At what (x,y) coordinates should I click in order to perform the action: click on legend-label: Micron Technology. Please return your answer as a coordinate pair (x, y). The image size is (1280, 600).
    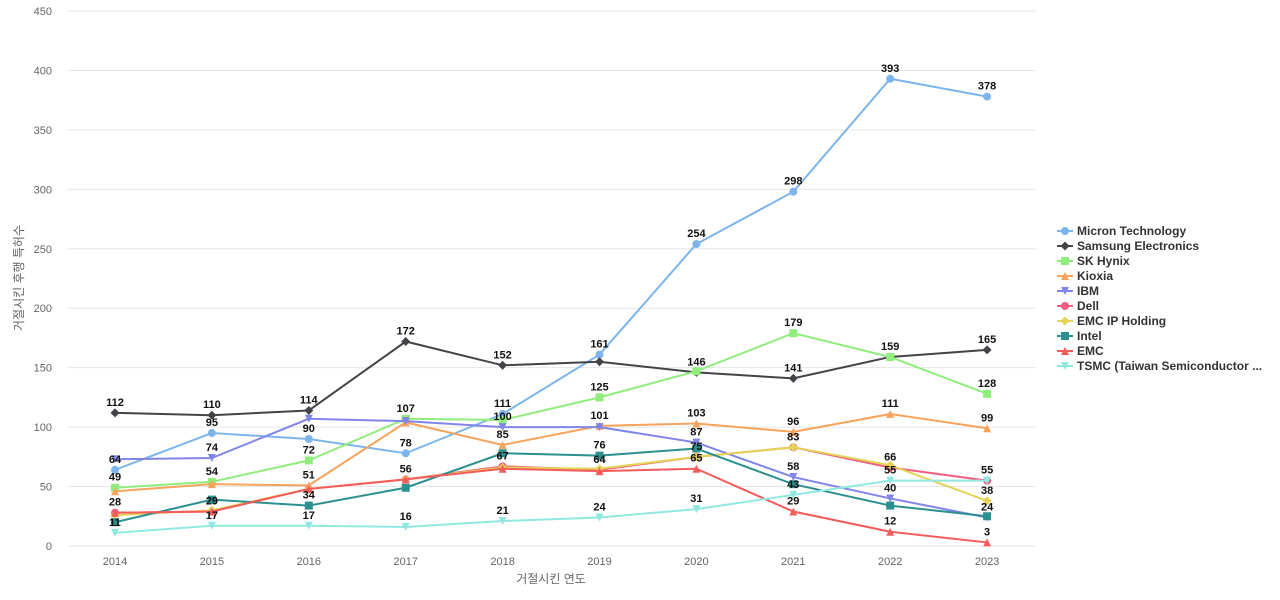
    Looking at the image, I should click on (1131, 231).